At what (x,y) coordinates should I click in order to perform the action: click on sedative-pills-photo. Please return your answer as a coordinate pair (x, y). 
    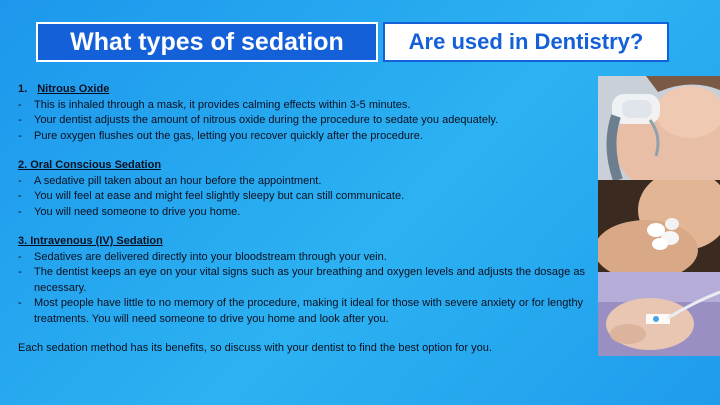
    Looking at the image, I should click on (659, 226).